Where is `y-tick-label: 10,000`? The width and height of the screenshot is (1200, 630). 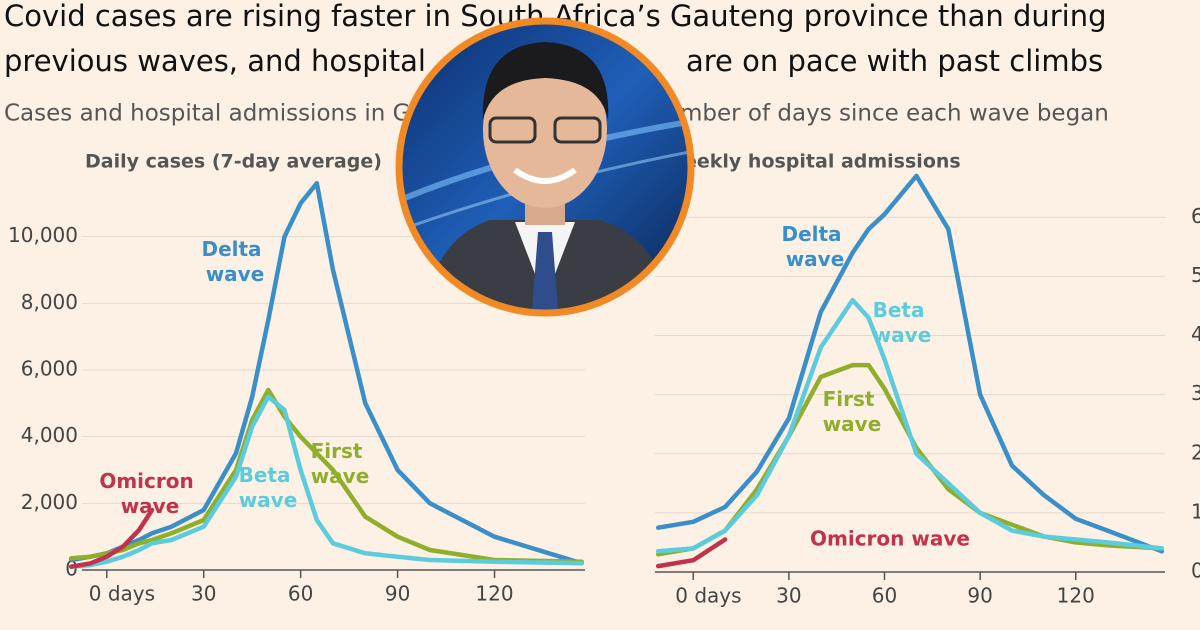 y-tick-label: 10,000 is located at coordinates (43, 235).